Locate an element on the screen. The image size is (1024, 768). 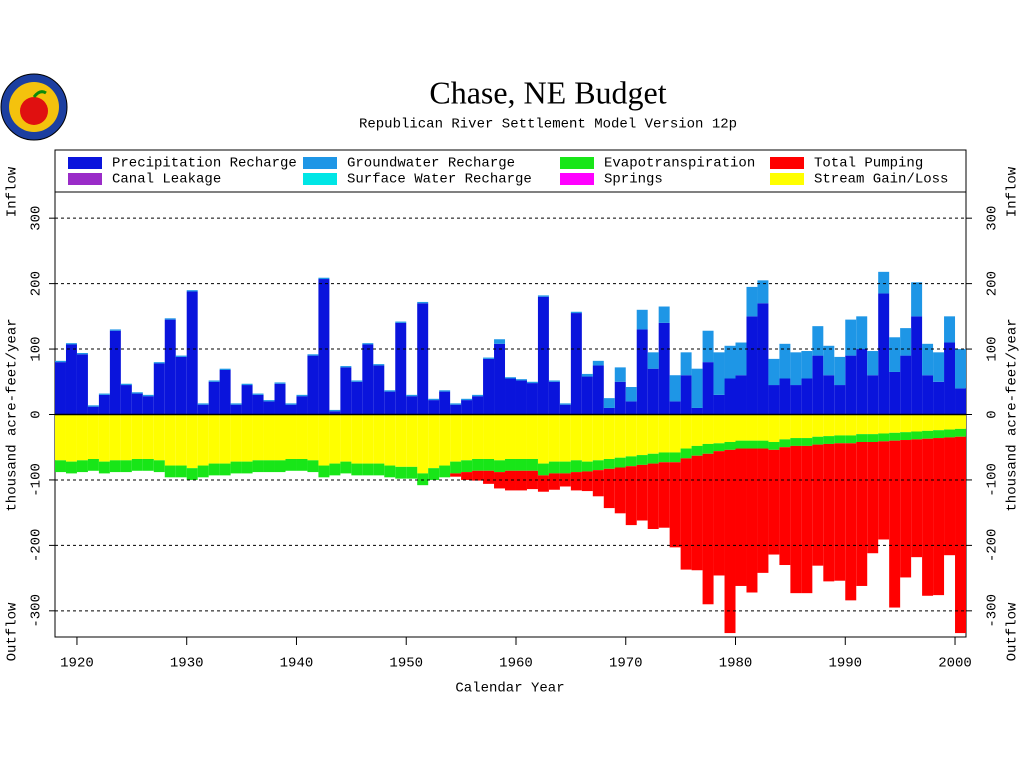
y-tick-label: 0 is located at coordinates (37, 414).